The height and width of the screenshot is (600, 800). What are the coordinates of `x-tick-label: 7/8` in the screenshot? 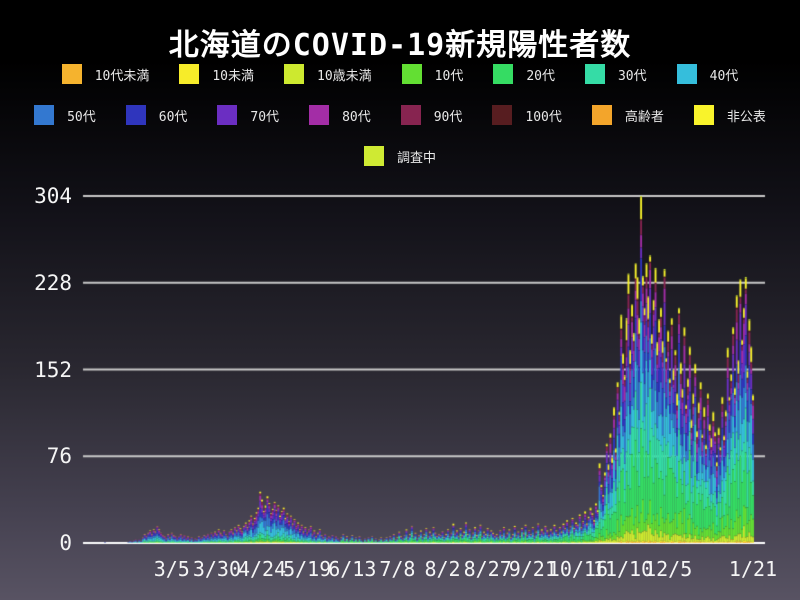 It's located at (397, 569).